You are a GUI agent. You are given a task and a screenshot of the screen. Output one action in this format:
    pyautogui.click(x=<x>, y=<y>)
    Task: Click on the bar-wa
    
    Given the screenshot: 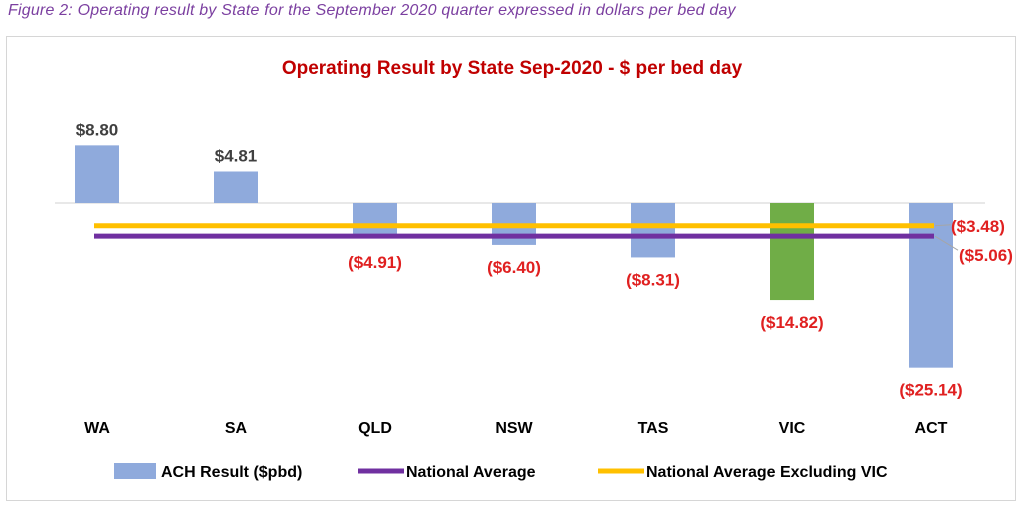 What is the action you would take?
    pyautogui.click(x=97, y=174)
    